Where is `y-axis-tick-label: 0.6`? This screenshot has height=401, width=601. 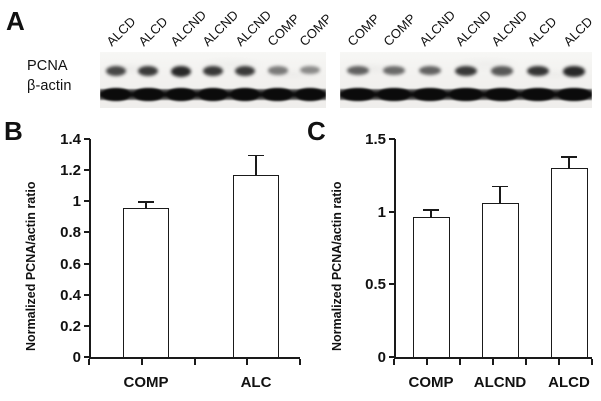 y-axis-tick-label: 0.6 is located at coordinates (70, 264).